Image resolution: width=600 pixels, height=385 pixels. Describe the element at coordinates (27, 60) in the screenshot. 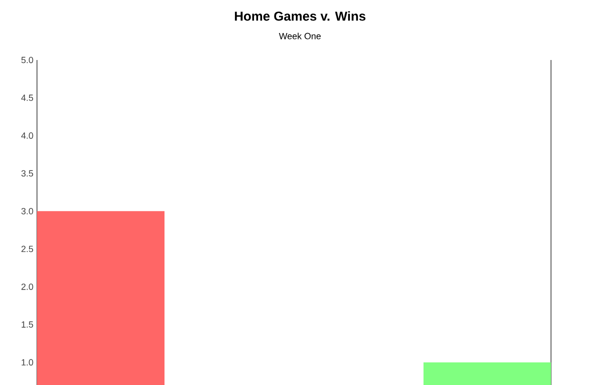

I see `y-tick-label: 5.0` at that location.